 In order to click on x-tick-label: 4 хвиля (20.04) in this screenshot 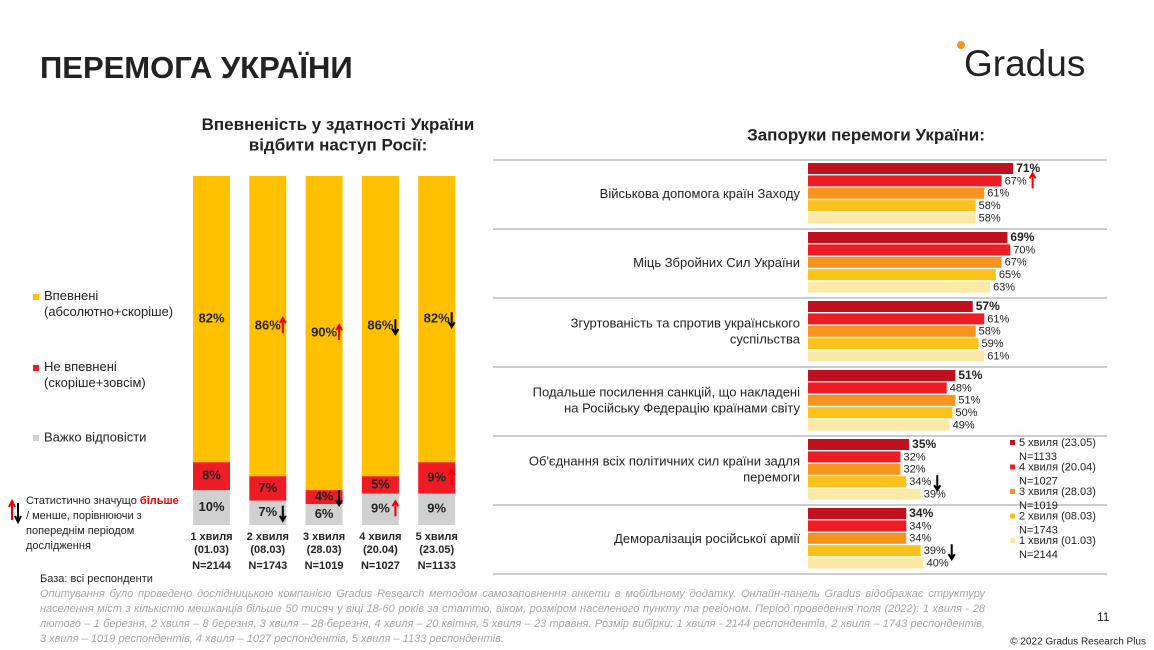, I will do `click(380, 543)`.